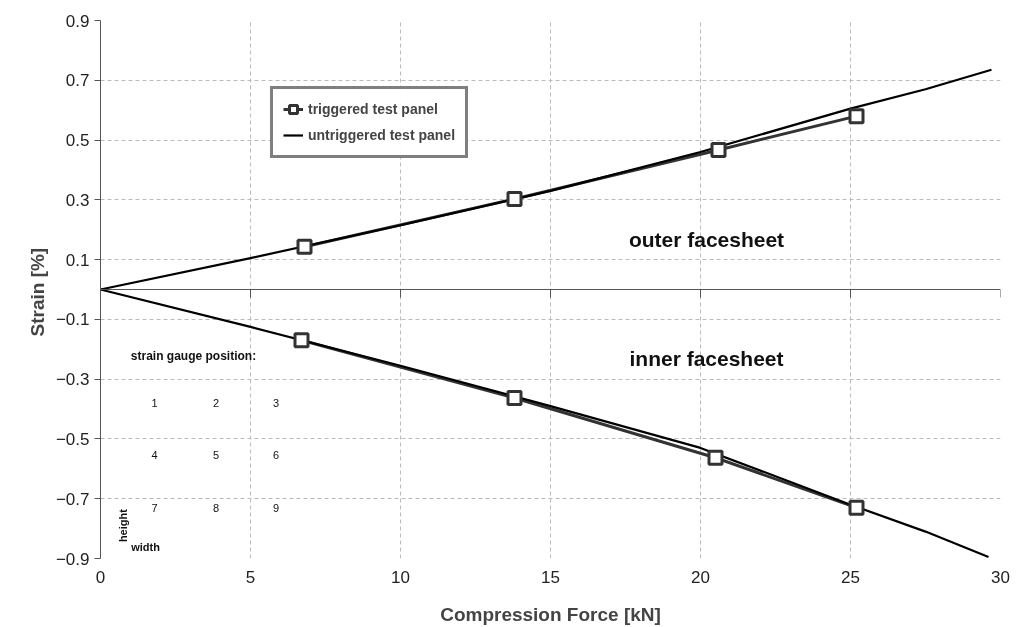 The image size is (1024, 627). I want to click on x-tick-label: 25, so click(850, 577).